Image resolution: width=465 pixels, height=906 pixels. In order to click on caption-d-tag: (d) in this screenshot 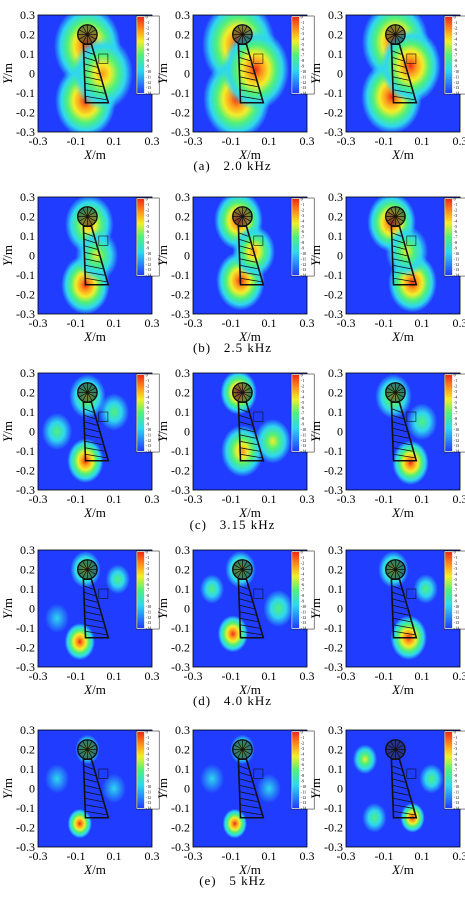, I will do `click(202, 700)`.